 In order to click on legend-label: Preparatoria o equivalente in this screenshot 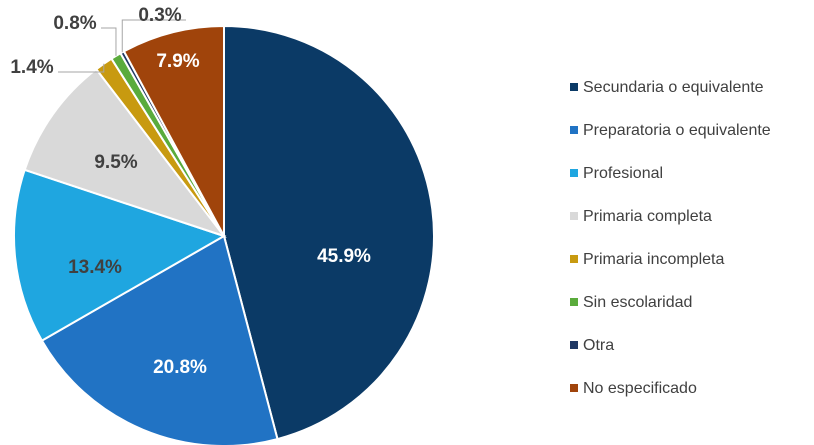, I will do `click(677, 130)`.